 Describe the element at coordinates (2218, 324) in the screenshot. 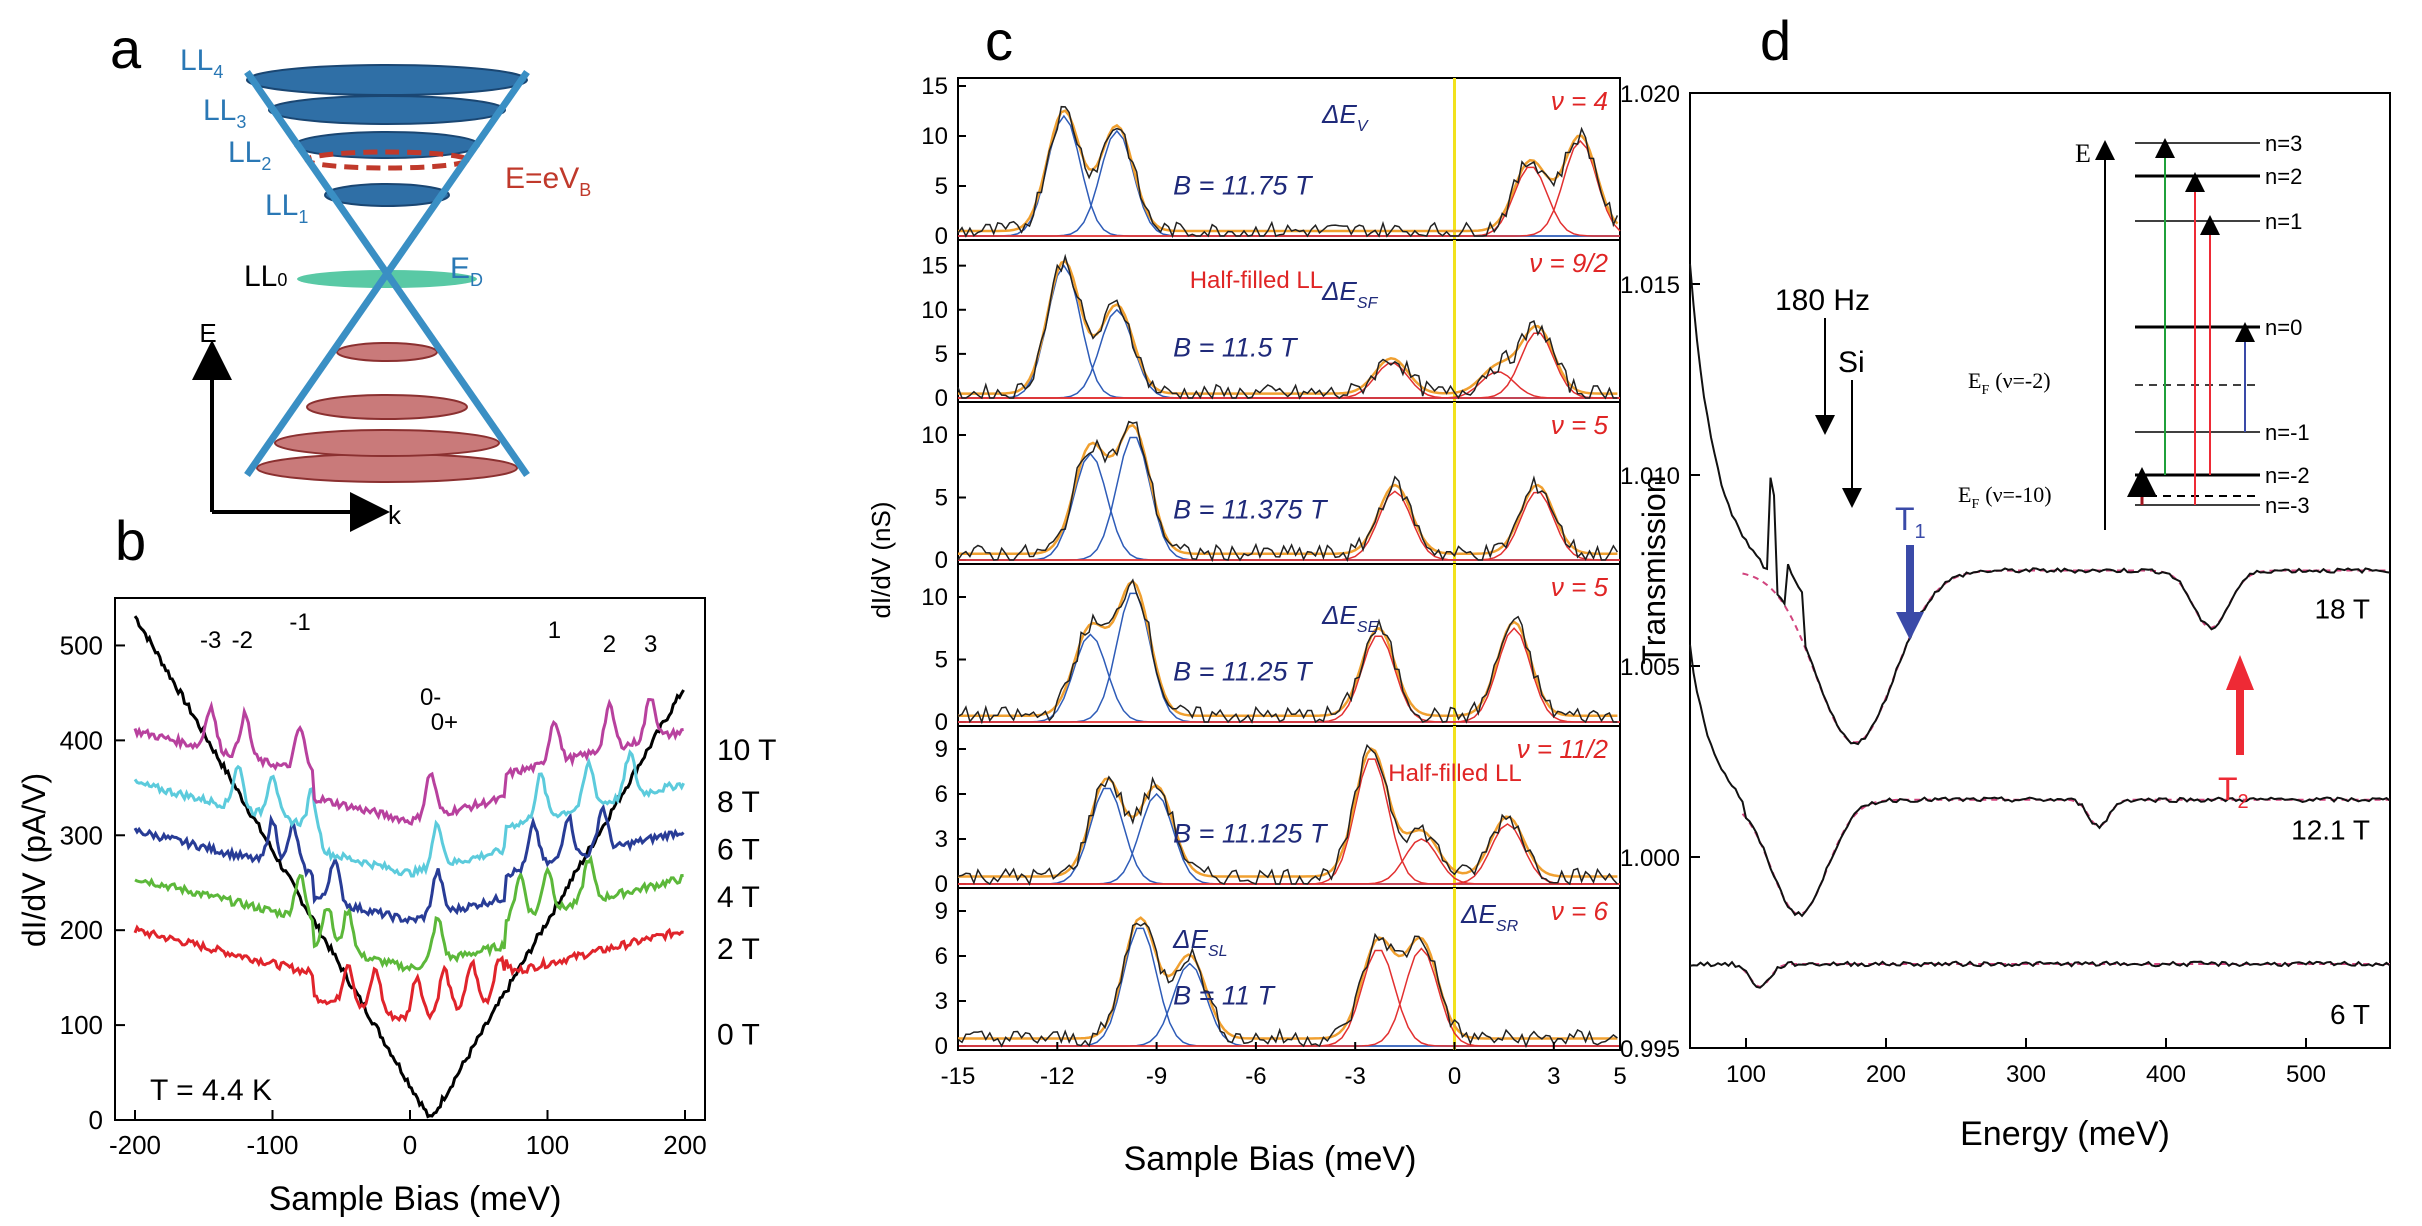

I see `inset-levels: n=3 n=2 n=1 n=0 n=-1 n=-2 n=-3` at that location.